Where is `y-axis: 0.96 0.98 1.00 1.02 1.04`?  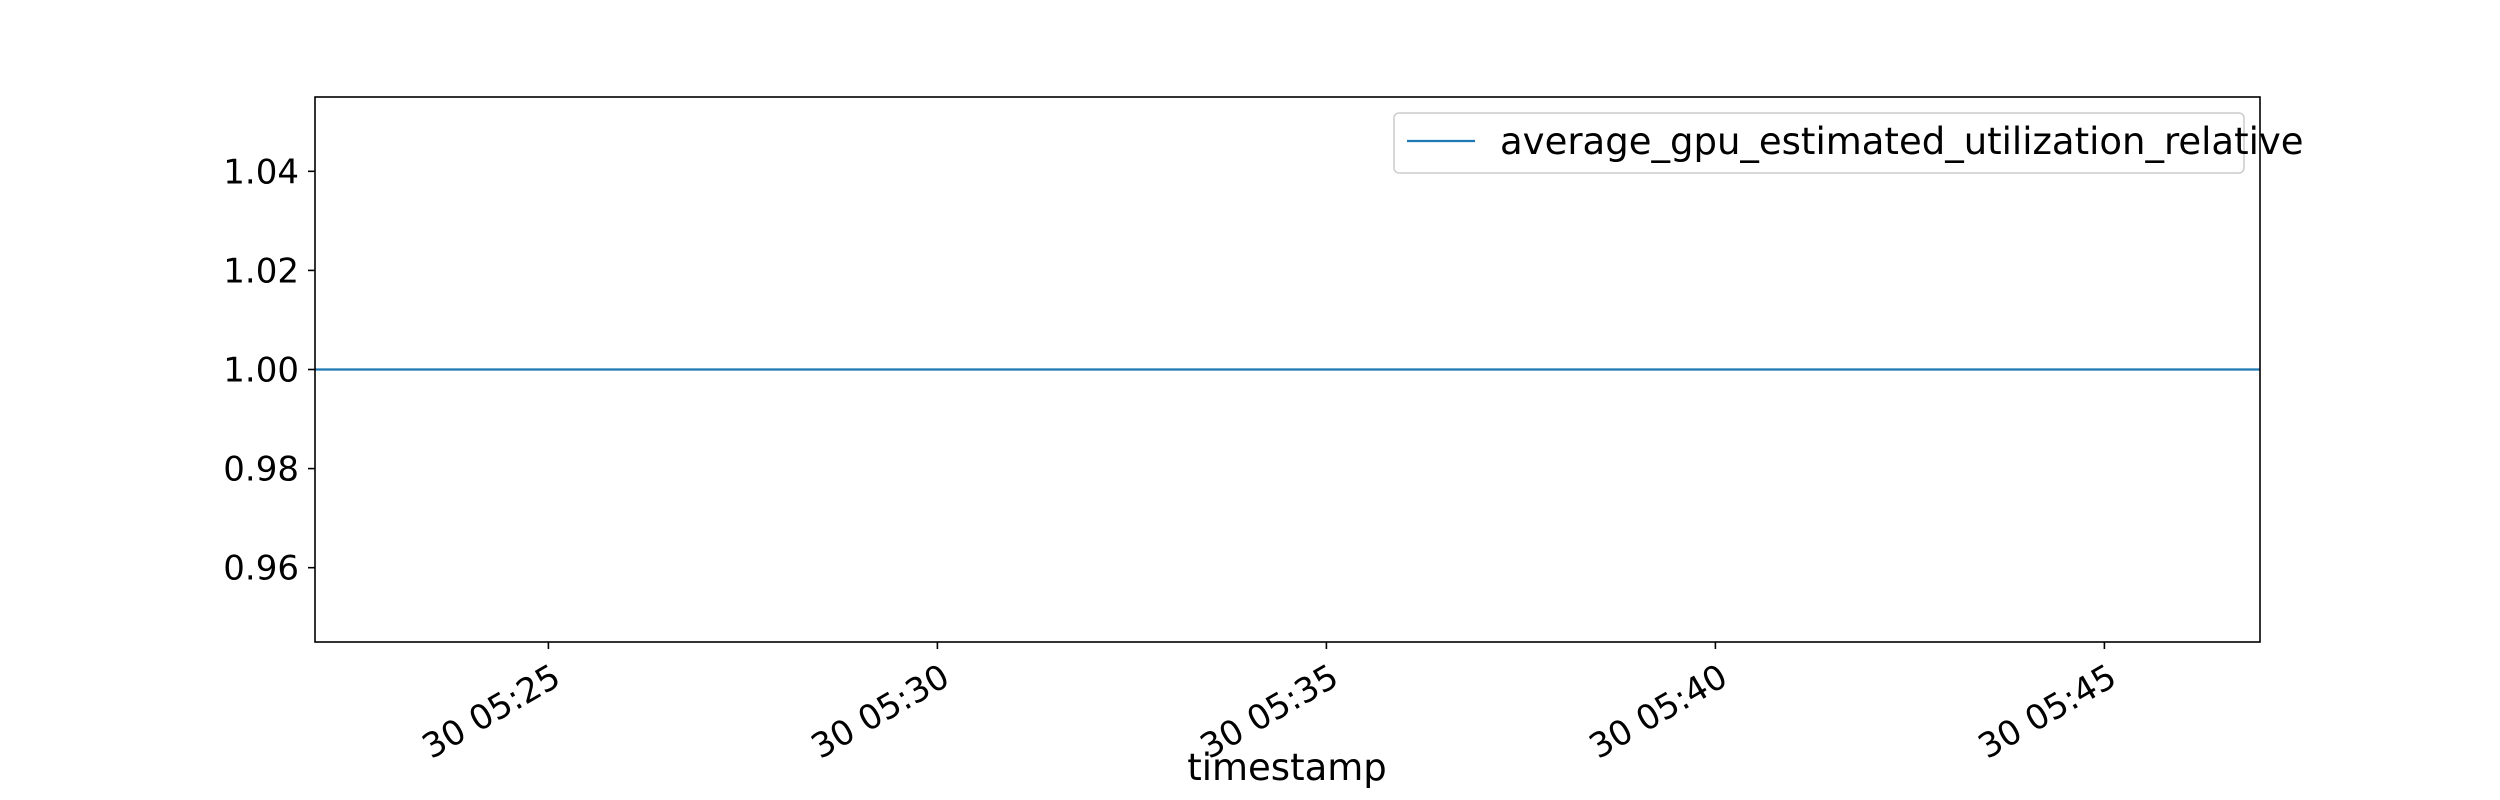
y-axis: 0.96 0.98 1.00 1.02 1.04 is located at coordinates (269, 370).